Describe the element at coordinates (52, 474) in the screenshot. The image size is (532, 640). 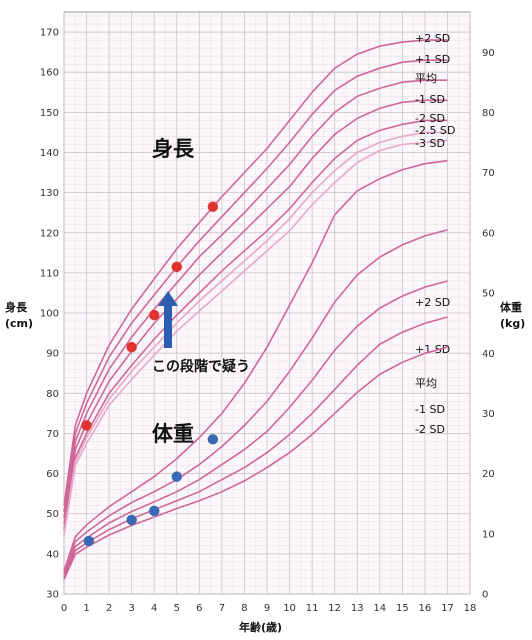
I see `height-tick-label: 60` at that location.